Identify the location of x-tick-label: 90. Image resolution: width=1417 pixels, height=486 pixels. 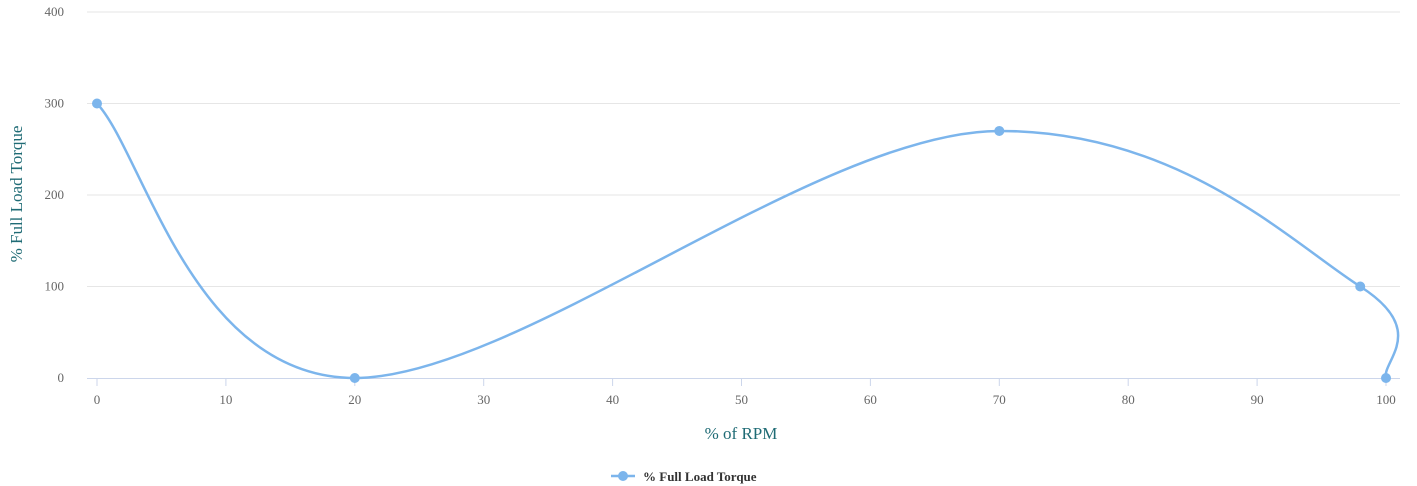
(1257, 399).